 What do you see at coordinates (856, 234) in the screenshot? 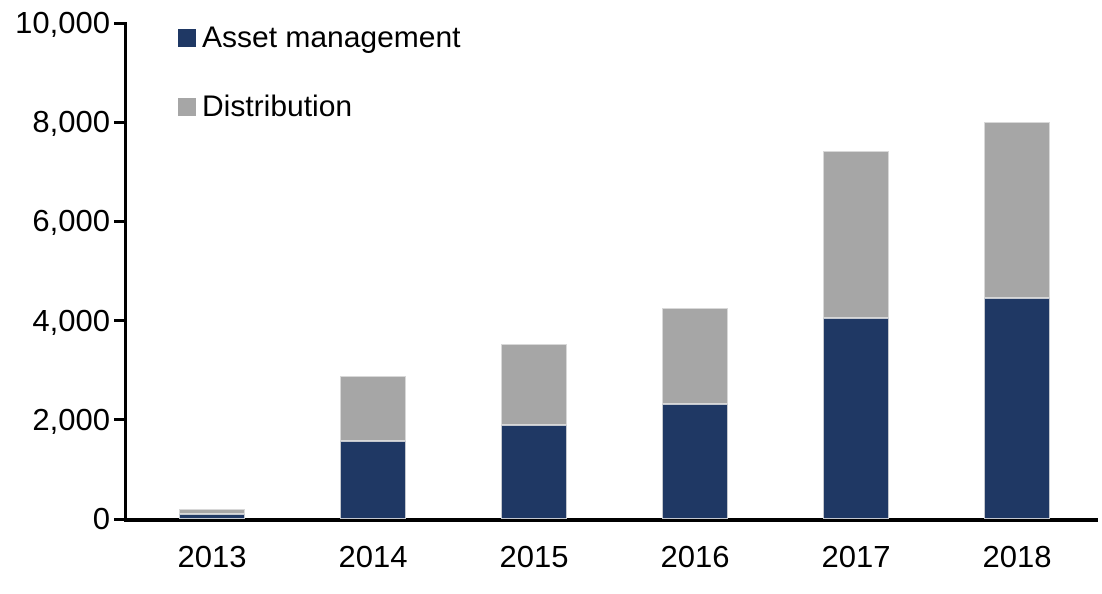
I see `bar-segment-distribution-2017` at bounding box center [856, 234].